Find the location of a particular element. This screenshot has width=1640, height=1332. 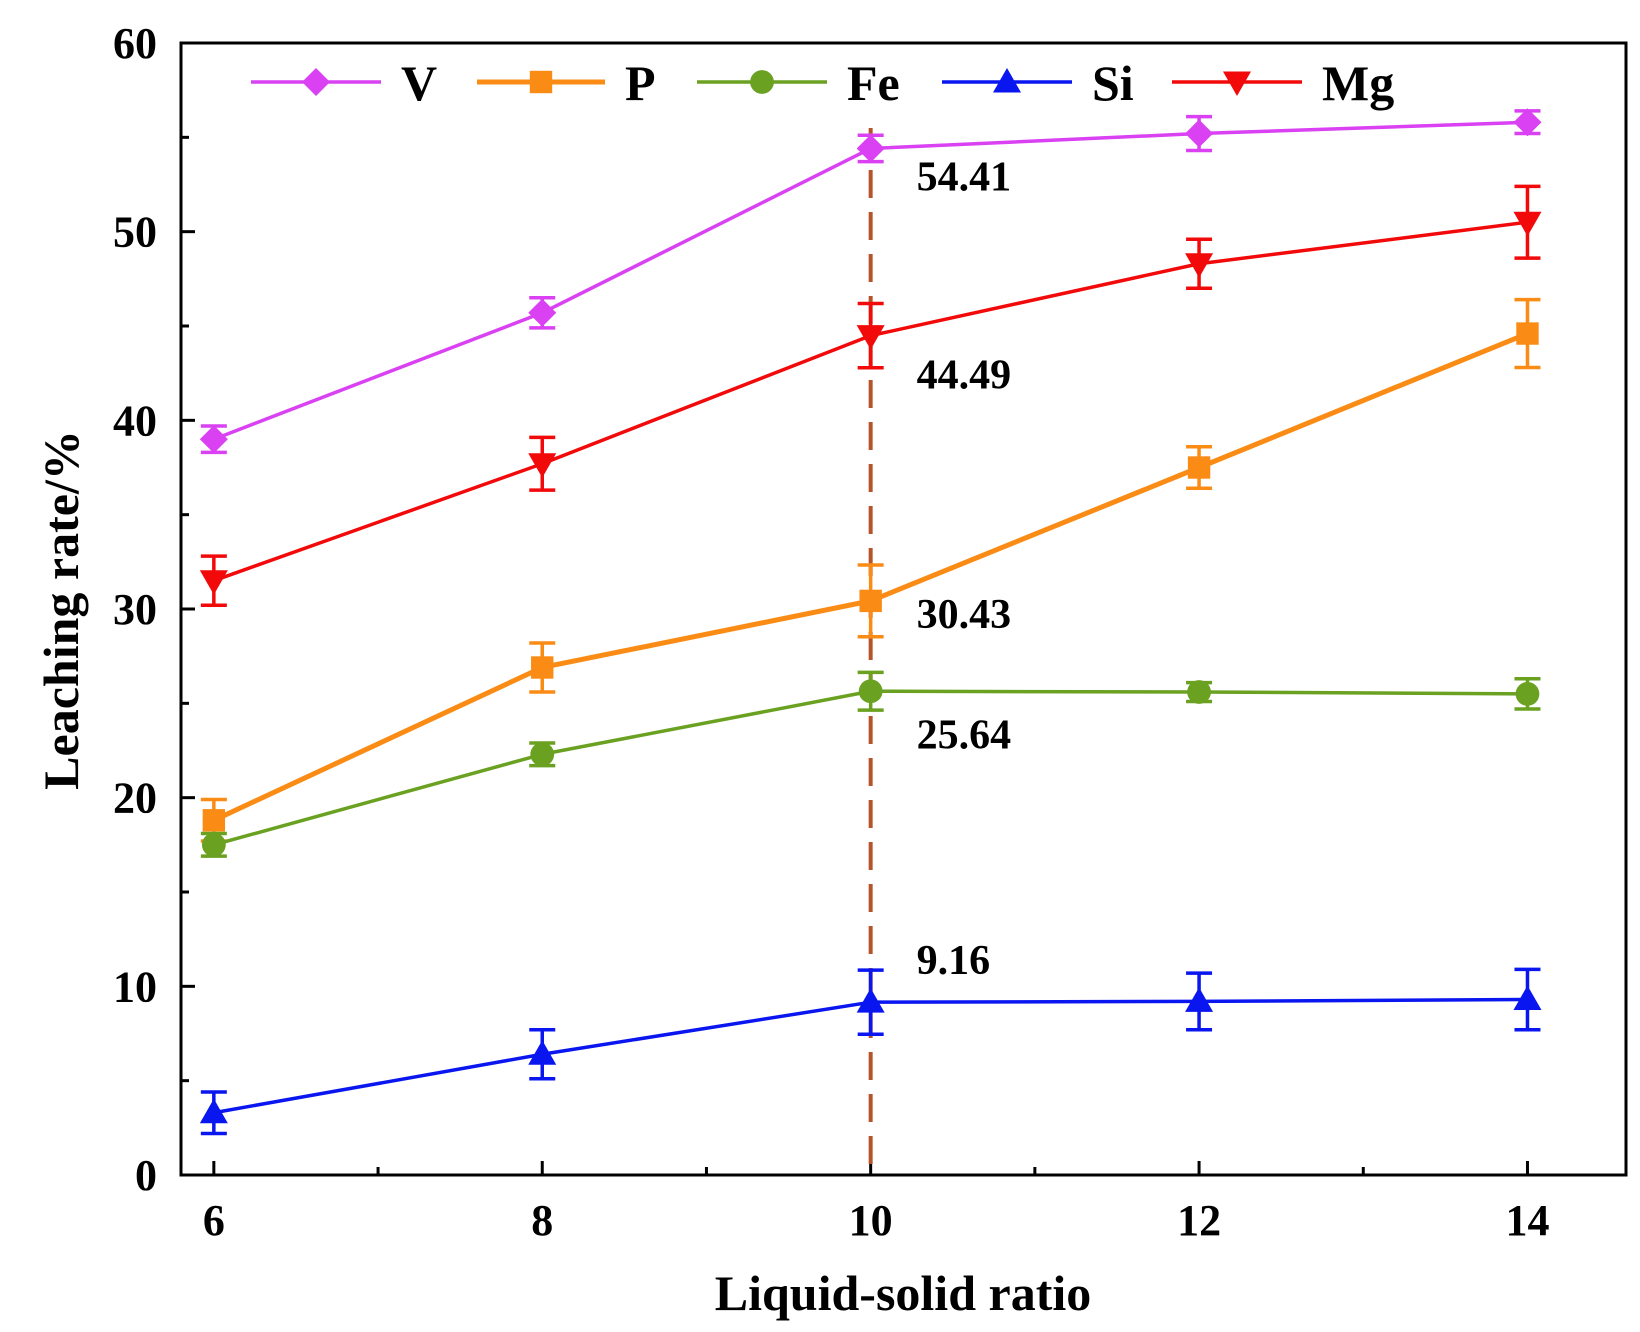

y-tick-label: 60 is located at coordinates (135, 43).